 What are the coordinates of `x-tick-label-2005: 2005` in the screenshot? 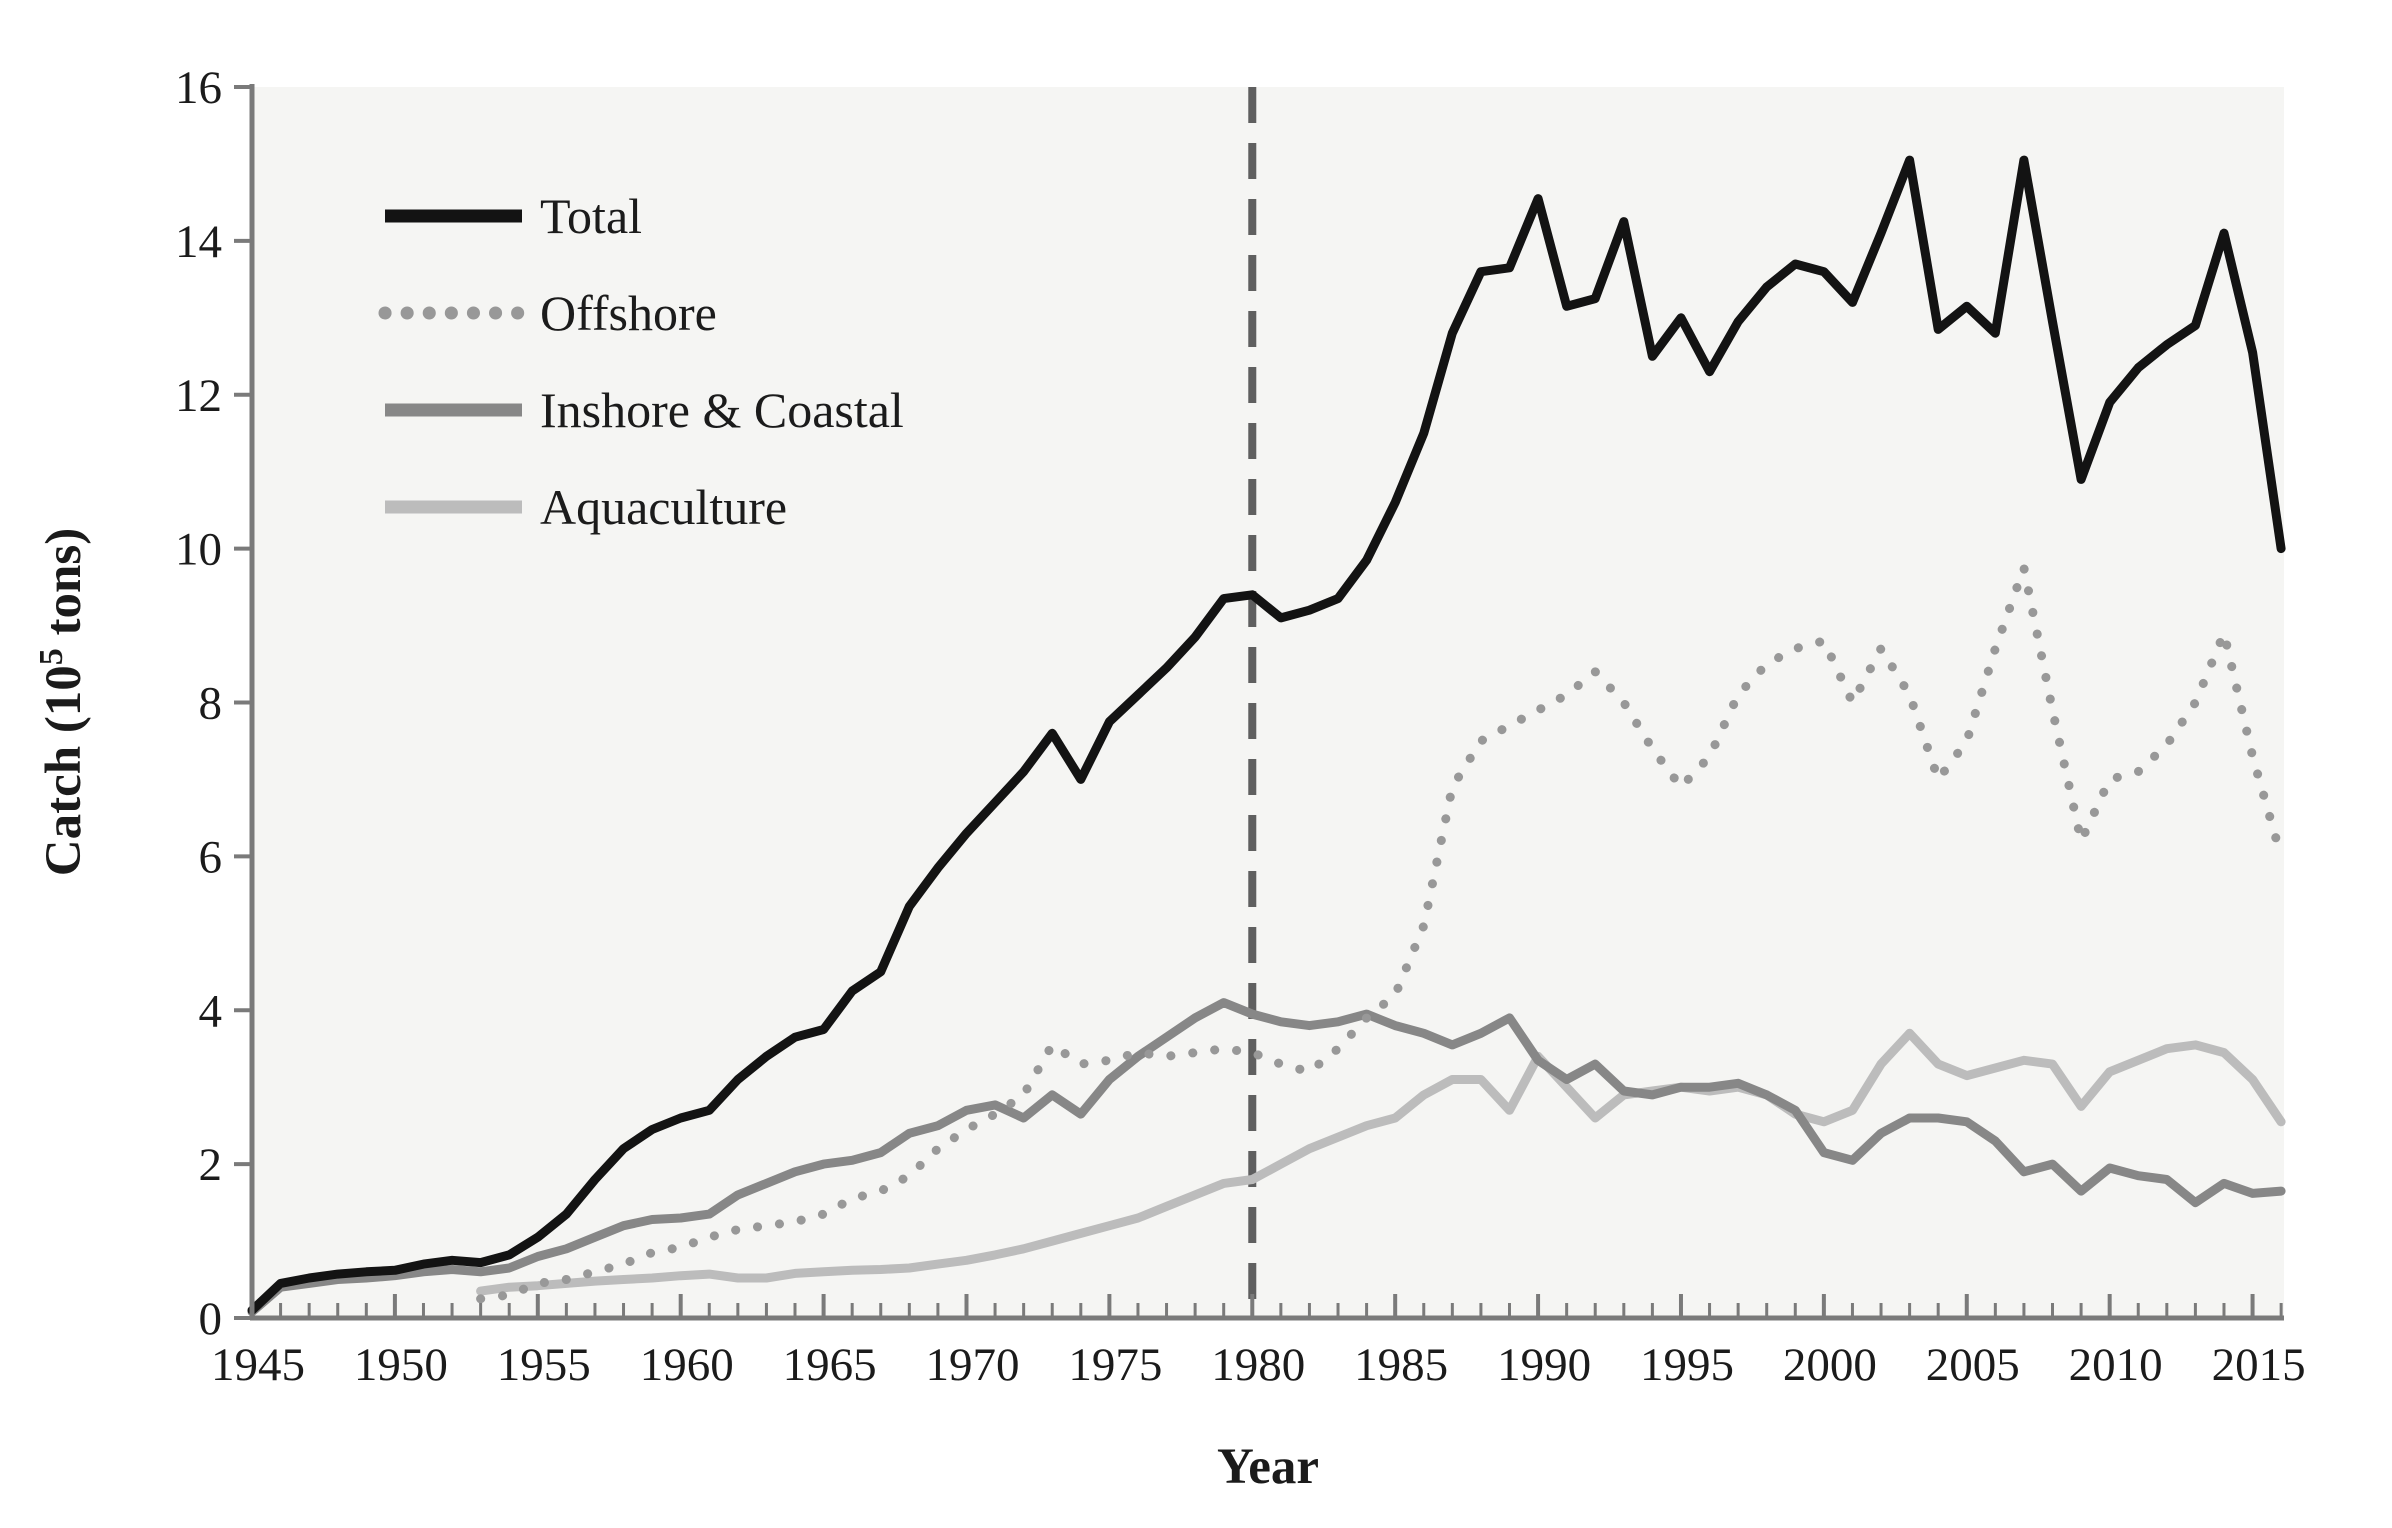 It's located at (1973, 1365).